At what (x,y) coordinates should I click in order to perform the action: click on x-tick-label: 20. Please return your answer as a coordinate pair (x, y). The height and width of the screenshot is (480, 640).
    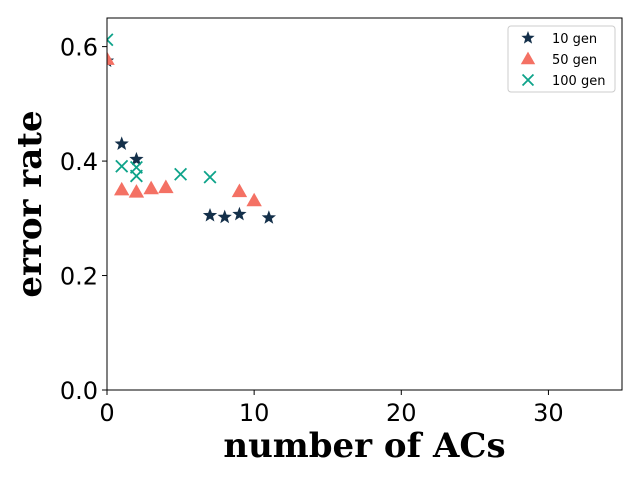
    Looking at the image, I should click on (401, 413).